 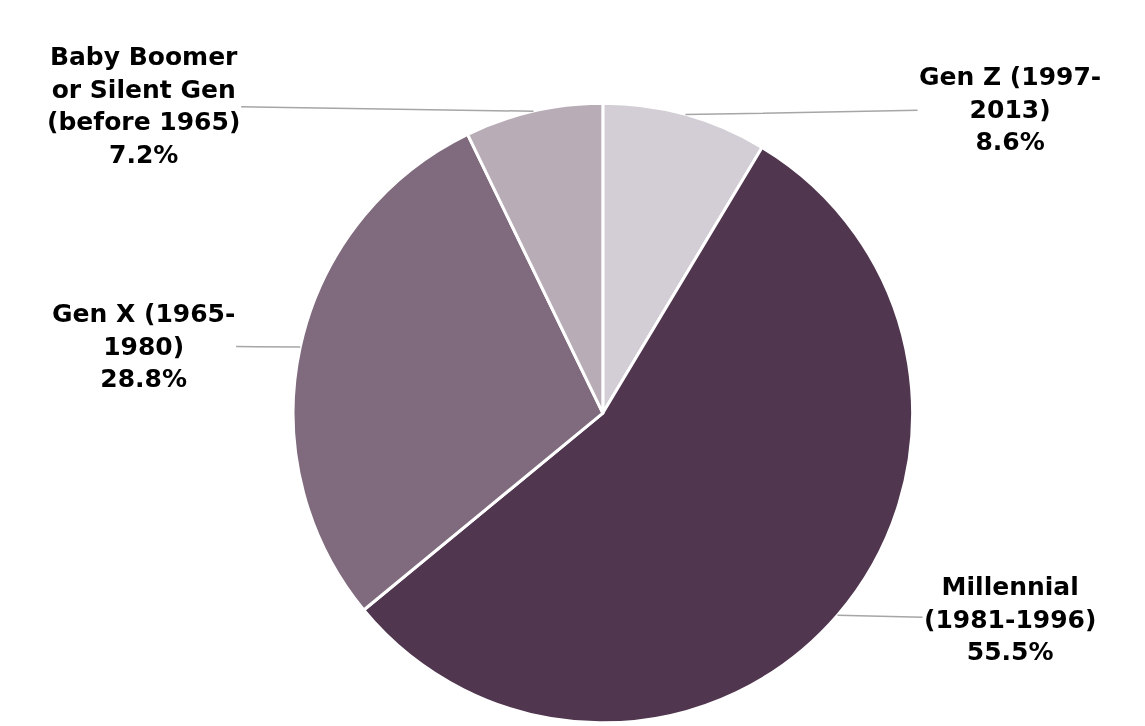 I want to click on data-label: 55.5%, so click(x=1010, y=651).